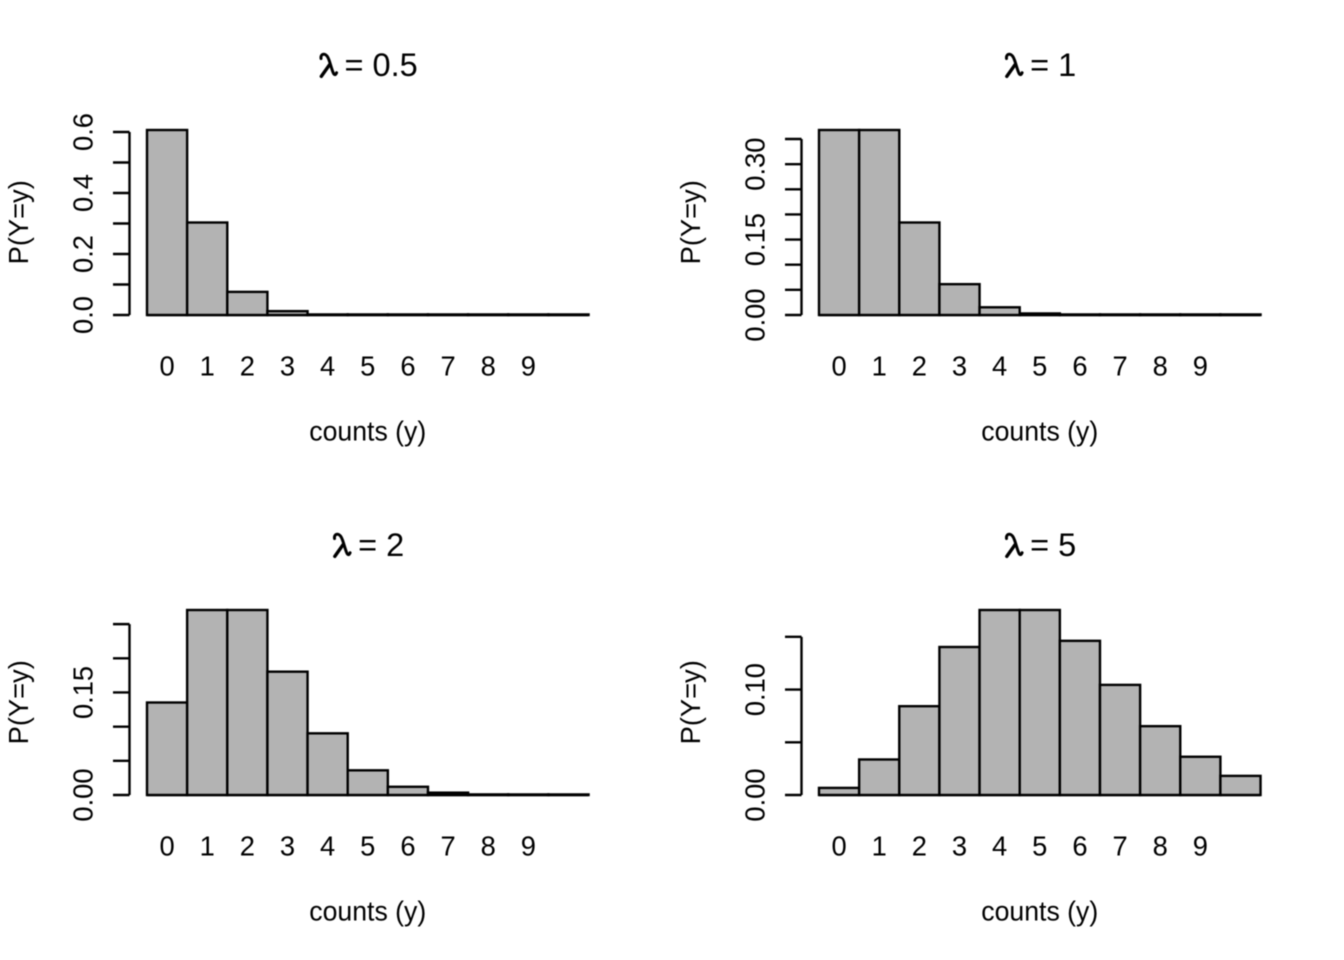  I want to click on svg-text: = 1, so click(1053, 65).